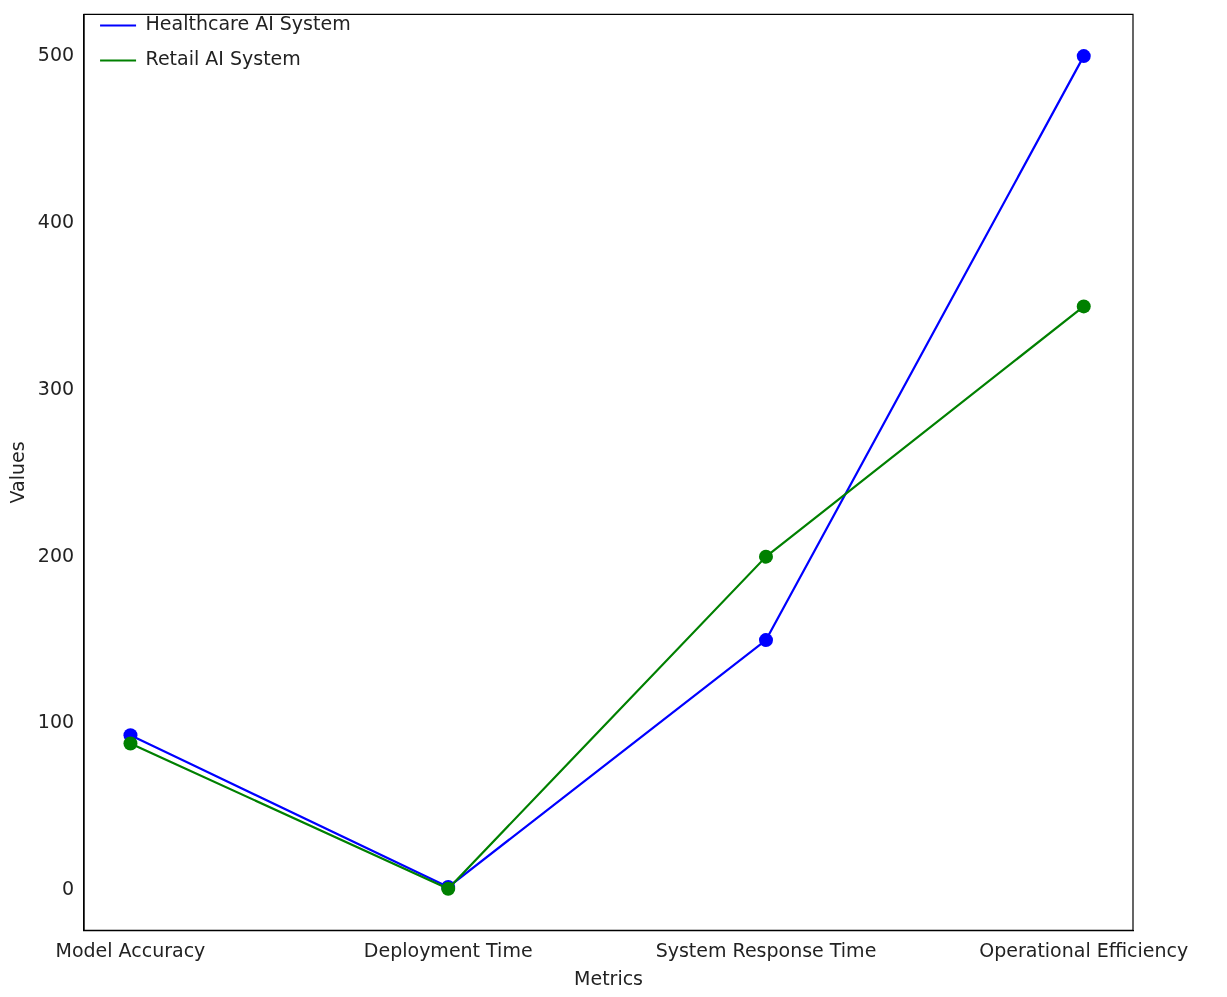 This screenshot has width=1227, height=997. Describe the element at coordinates (130, 949) in the screenshot. I see `x-tick-label: Model Accuracy` at that location.